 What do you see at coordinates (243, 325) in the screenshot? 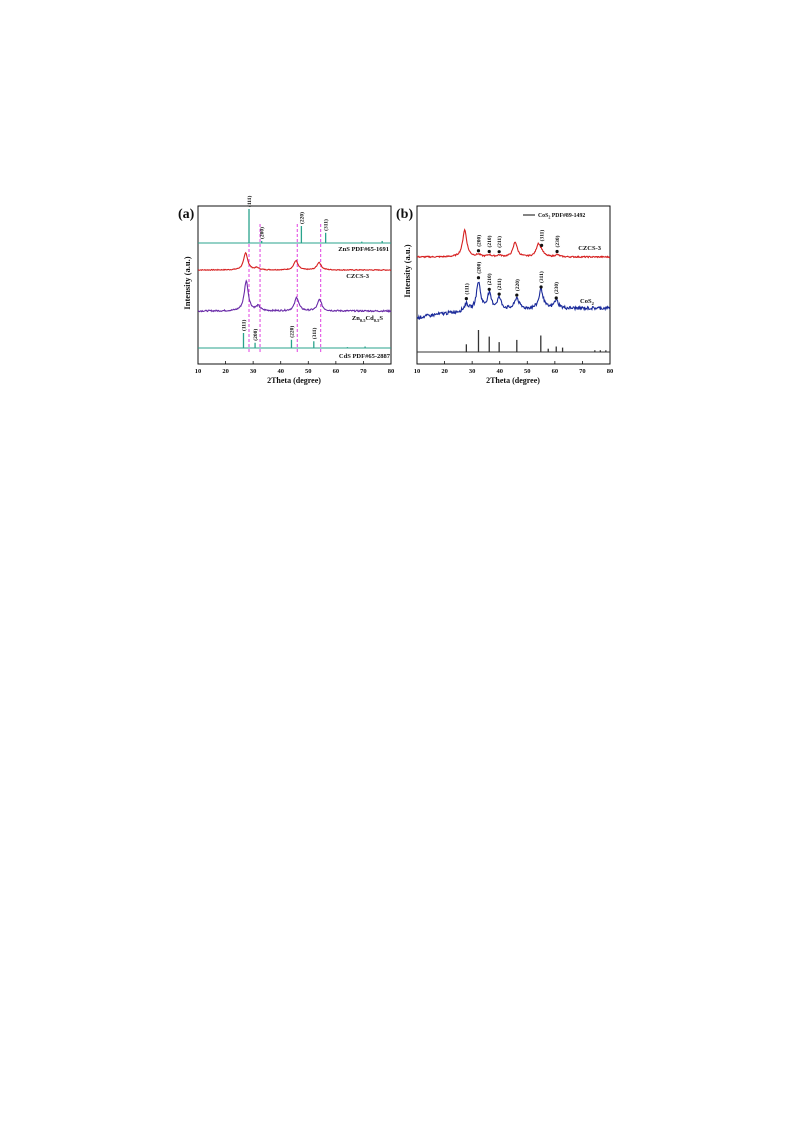
I see `peak-label-panel-a-4: (111)` at bounding box center [243, 325].